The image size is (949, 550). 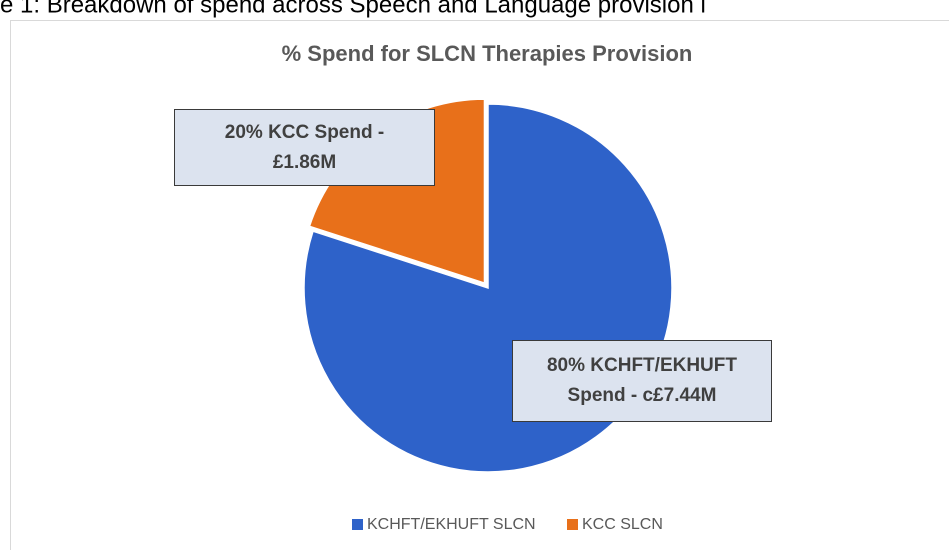 I want to click on data-label: 80% KCHFT/EKHUFT Spend - c£7.44M, so click(x=642, y=381).